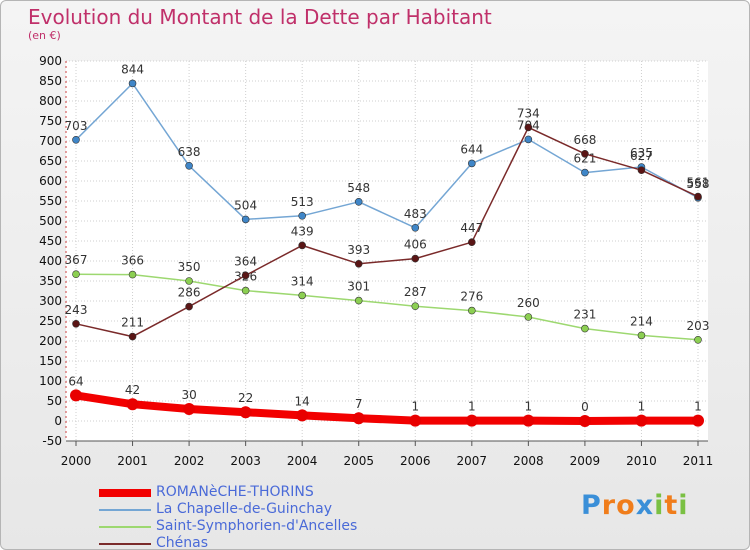 Image resolution: width=750 pixels, height=550 pixels. What do you see at coordinates (302, 281) in the screenshot?
I see `data-label: 314` at bounding box center [302, 281].